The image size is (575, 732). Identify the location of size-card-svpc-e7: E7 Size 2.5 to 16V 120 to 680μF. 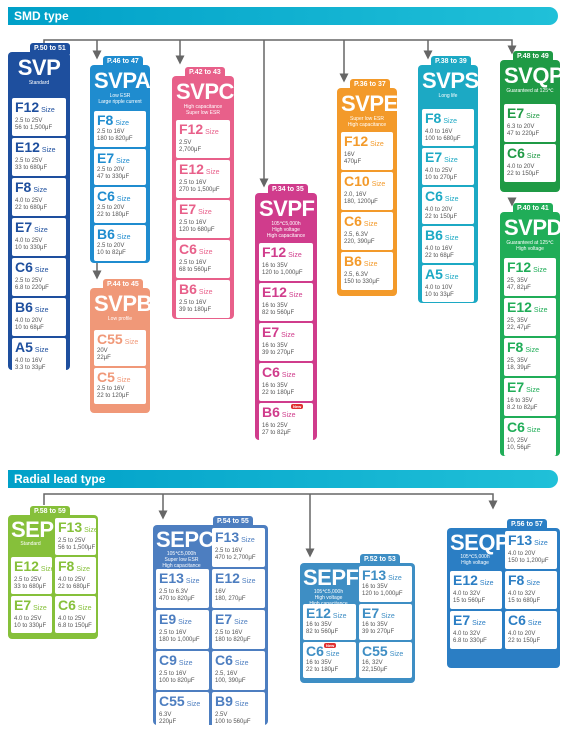
(203, 219).